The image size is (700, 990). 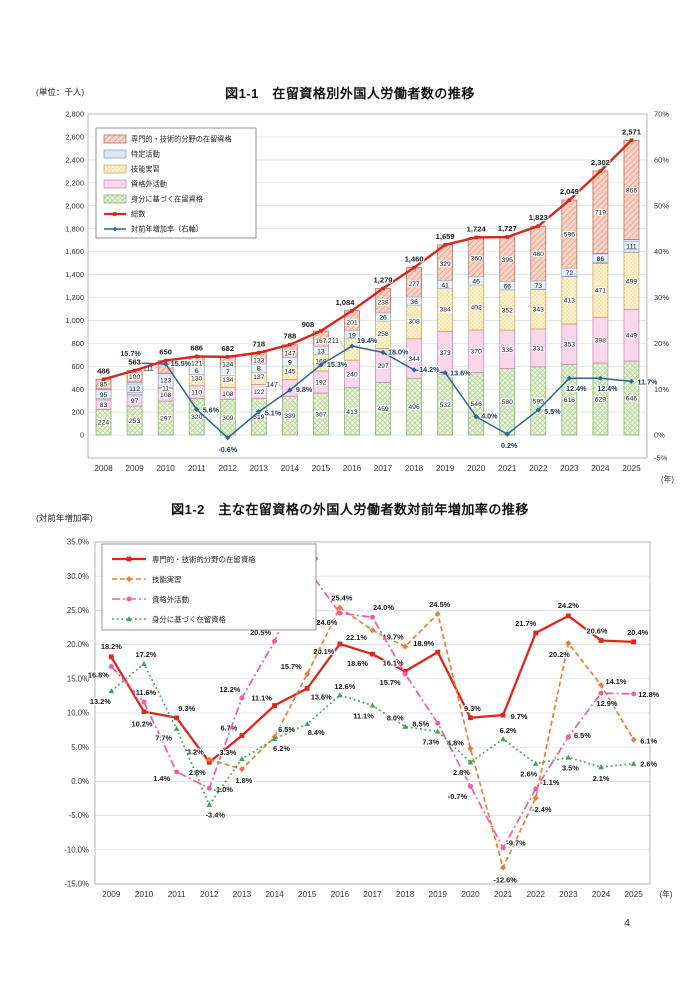 I want to click on svg-text: 277, so click(x=414, y=284).